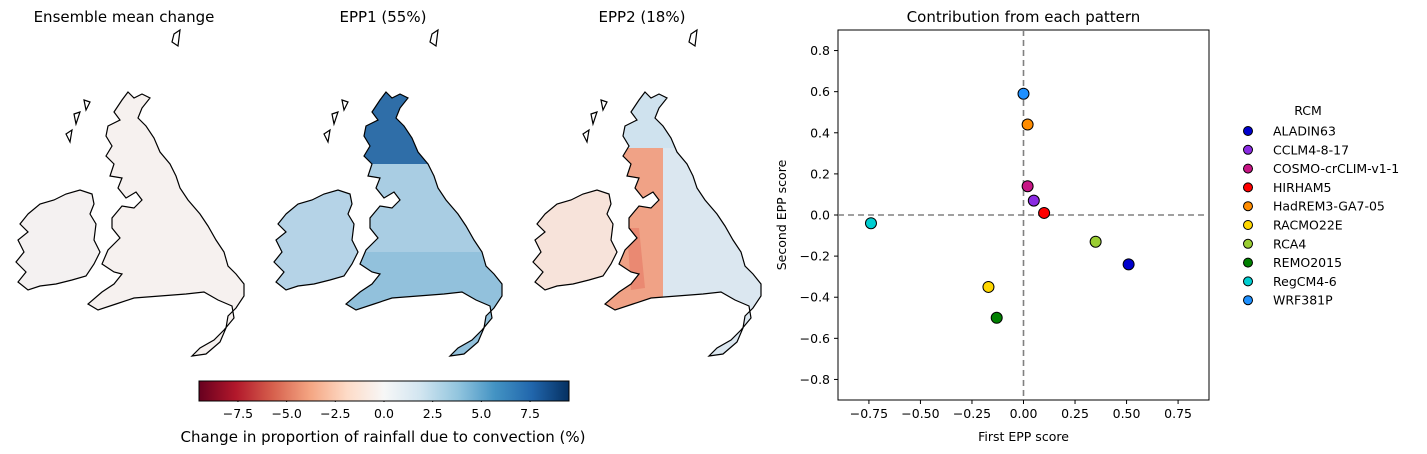 This screenshot has height=454, width=1427. What do you see at coordinates (815, 297) in the screenshot?
I see `y-tick-label: −0.4` at bounding box center [815, 297].